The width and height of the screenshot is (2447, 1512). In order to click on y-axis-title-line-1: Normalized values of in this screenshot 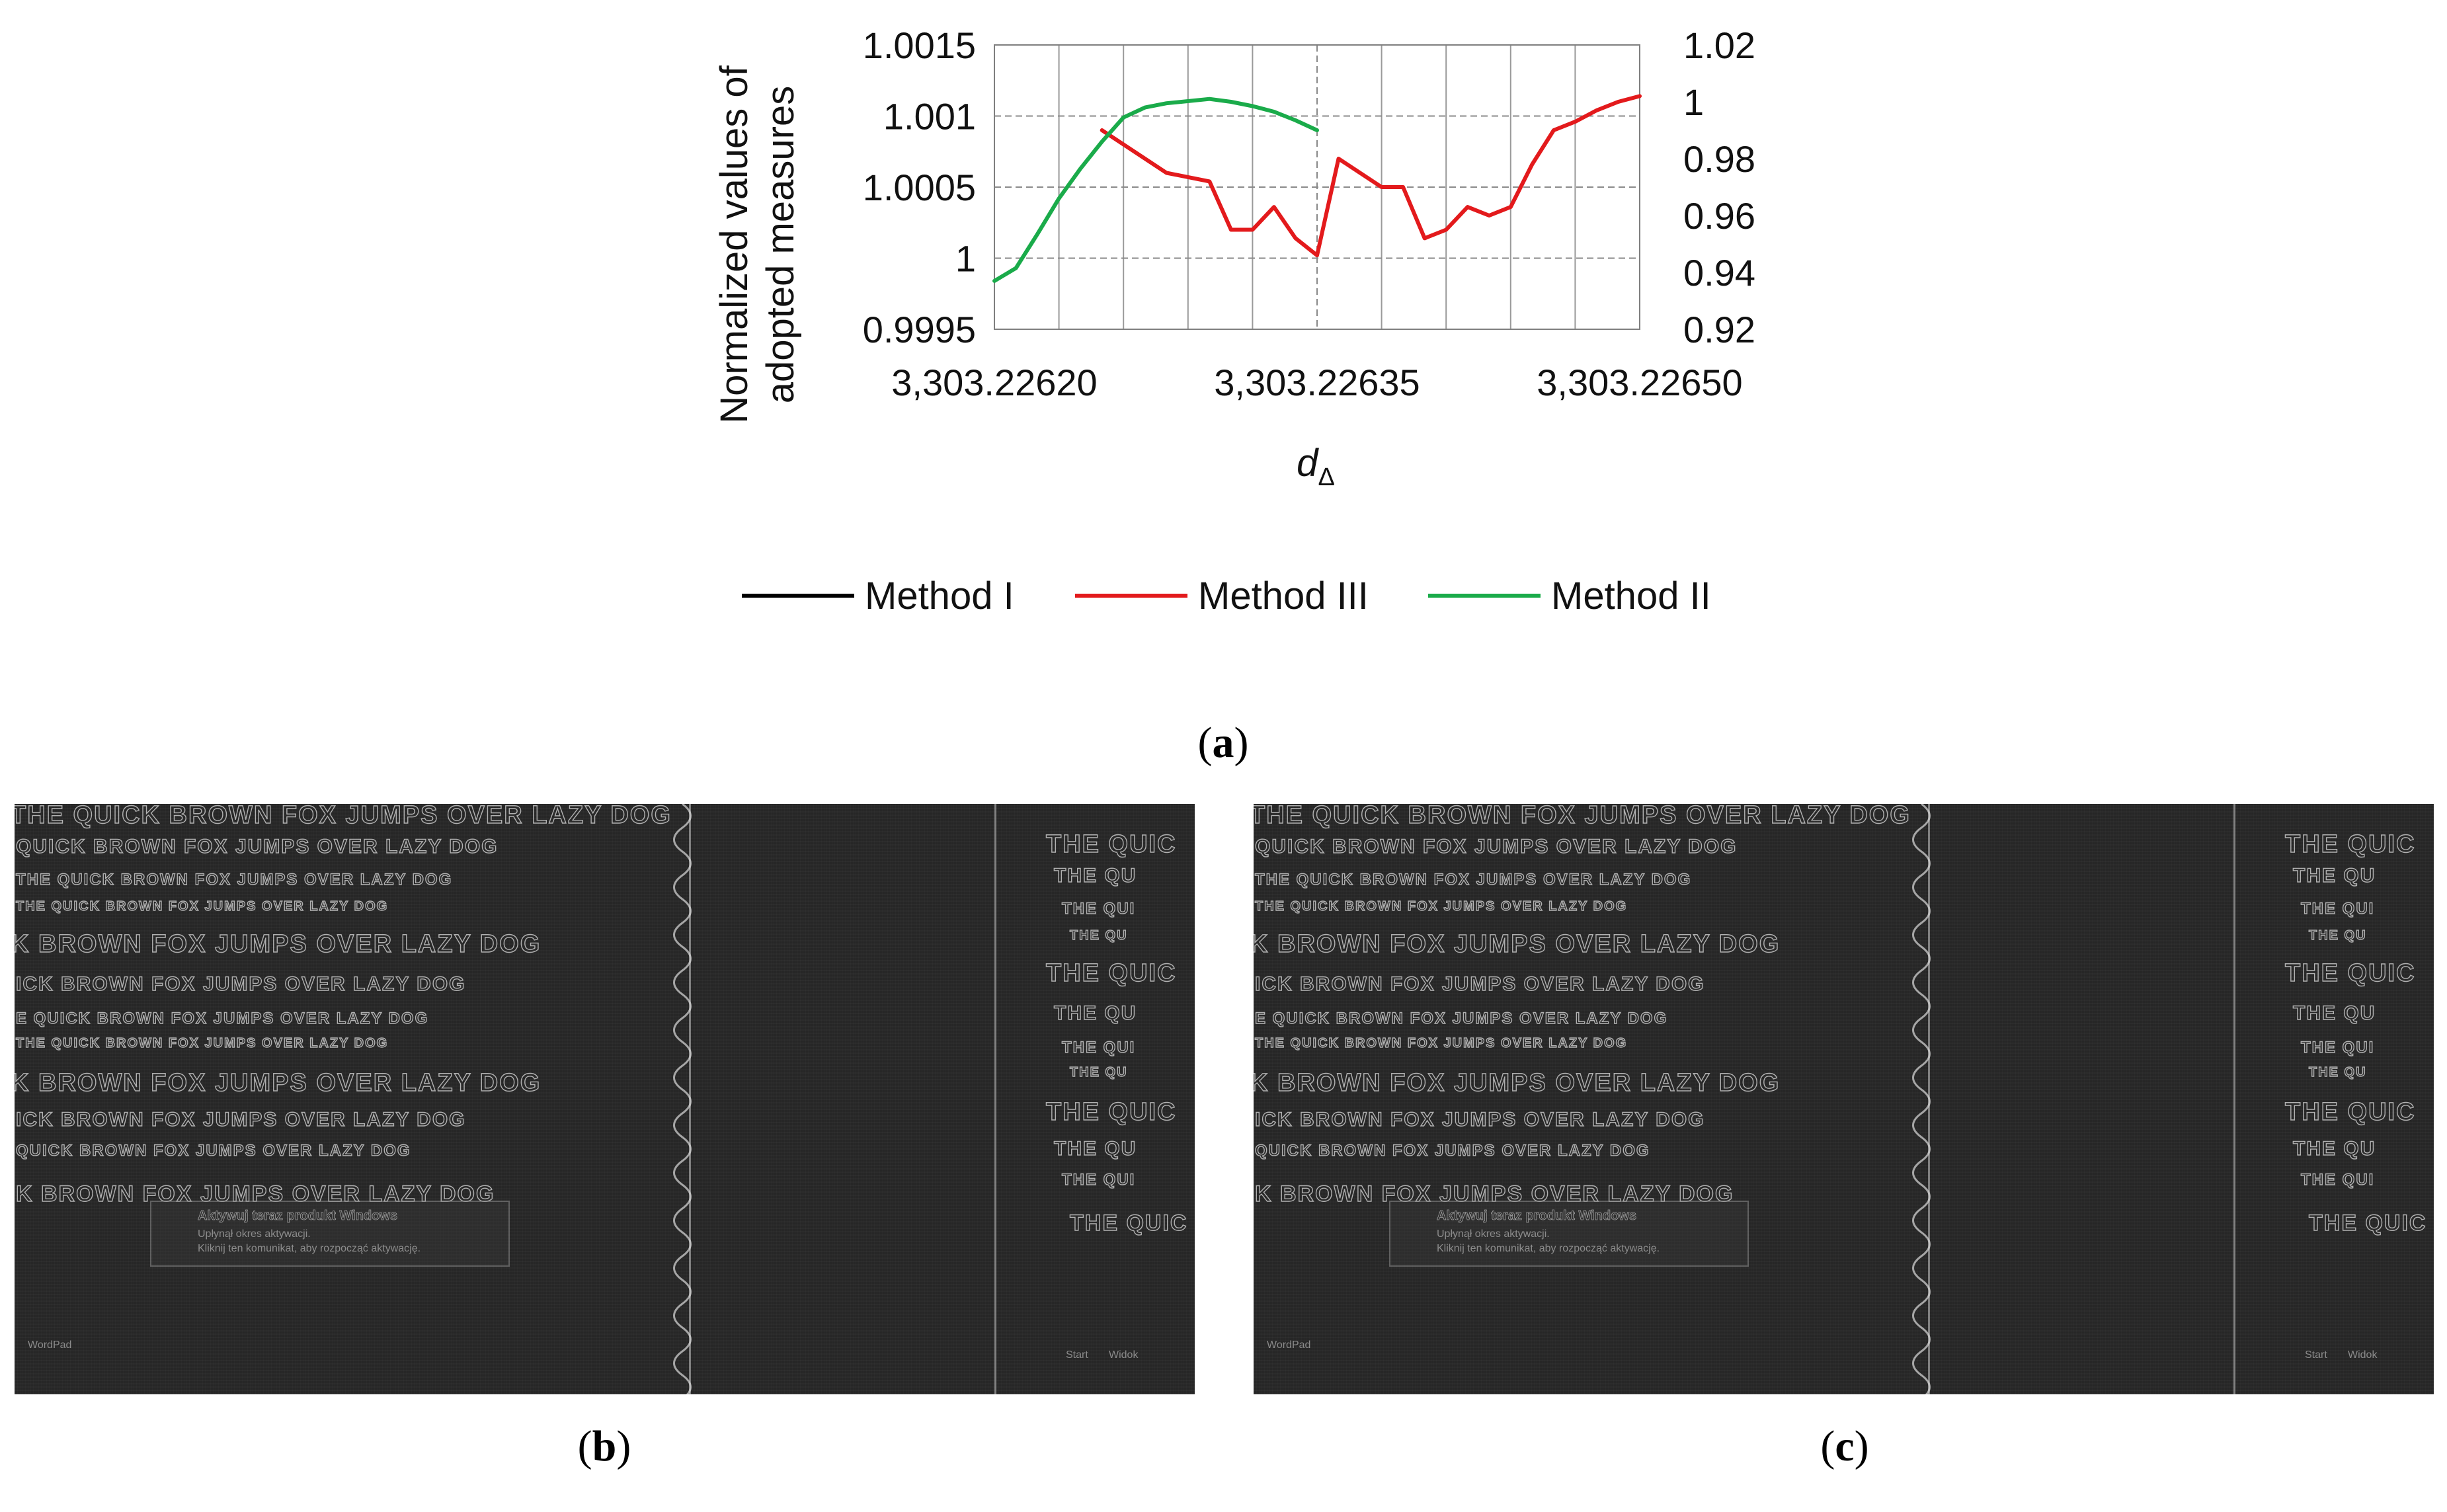, I will do `click(734, 244)`.